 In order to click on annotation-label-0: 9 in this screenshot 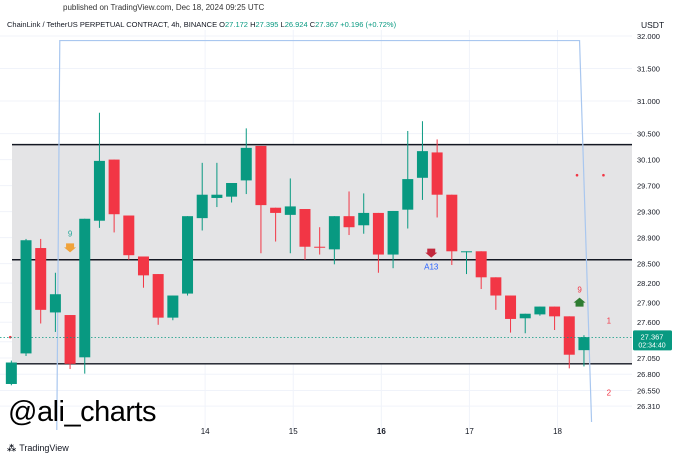, I will do `click(70, 233)`.